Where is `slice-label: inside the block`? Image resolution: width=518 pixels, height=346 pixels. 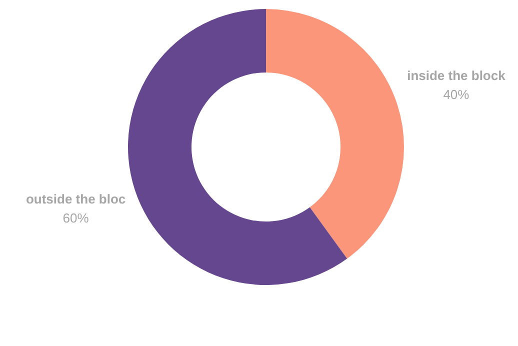 slice-label: inside the block is located at coordinates (456, 75).